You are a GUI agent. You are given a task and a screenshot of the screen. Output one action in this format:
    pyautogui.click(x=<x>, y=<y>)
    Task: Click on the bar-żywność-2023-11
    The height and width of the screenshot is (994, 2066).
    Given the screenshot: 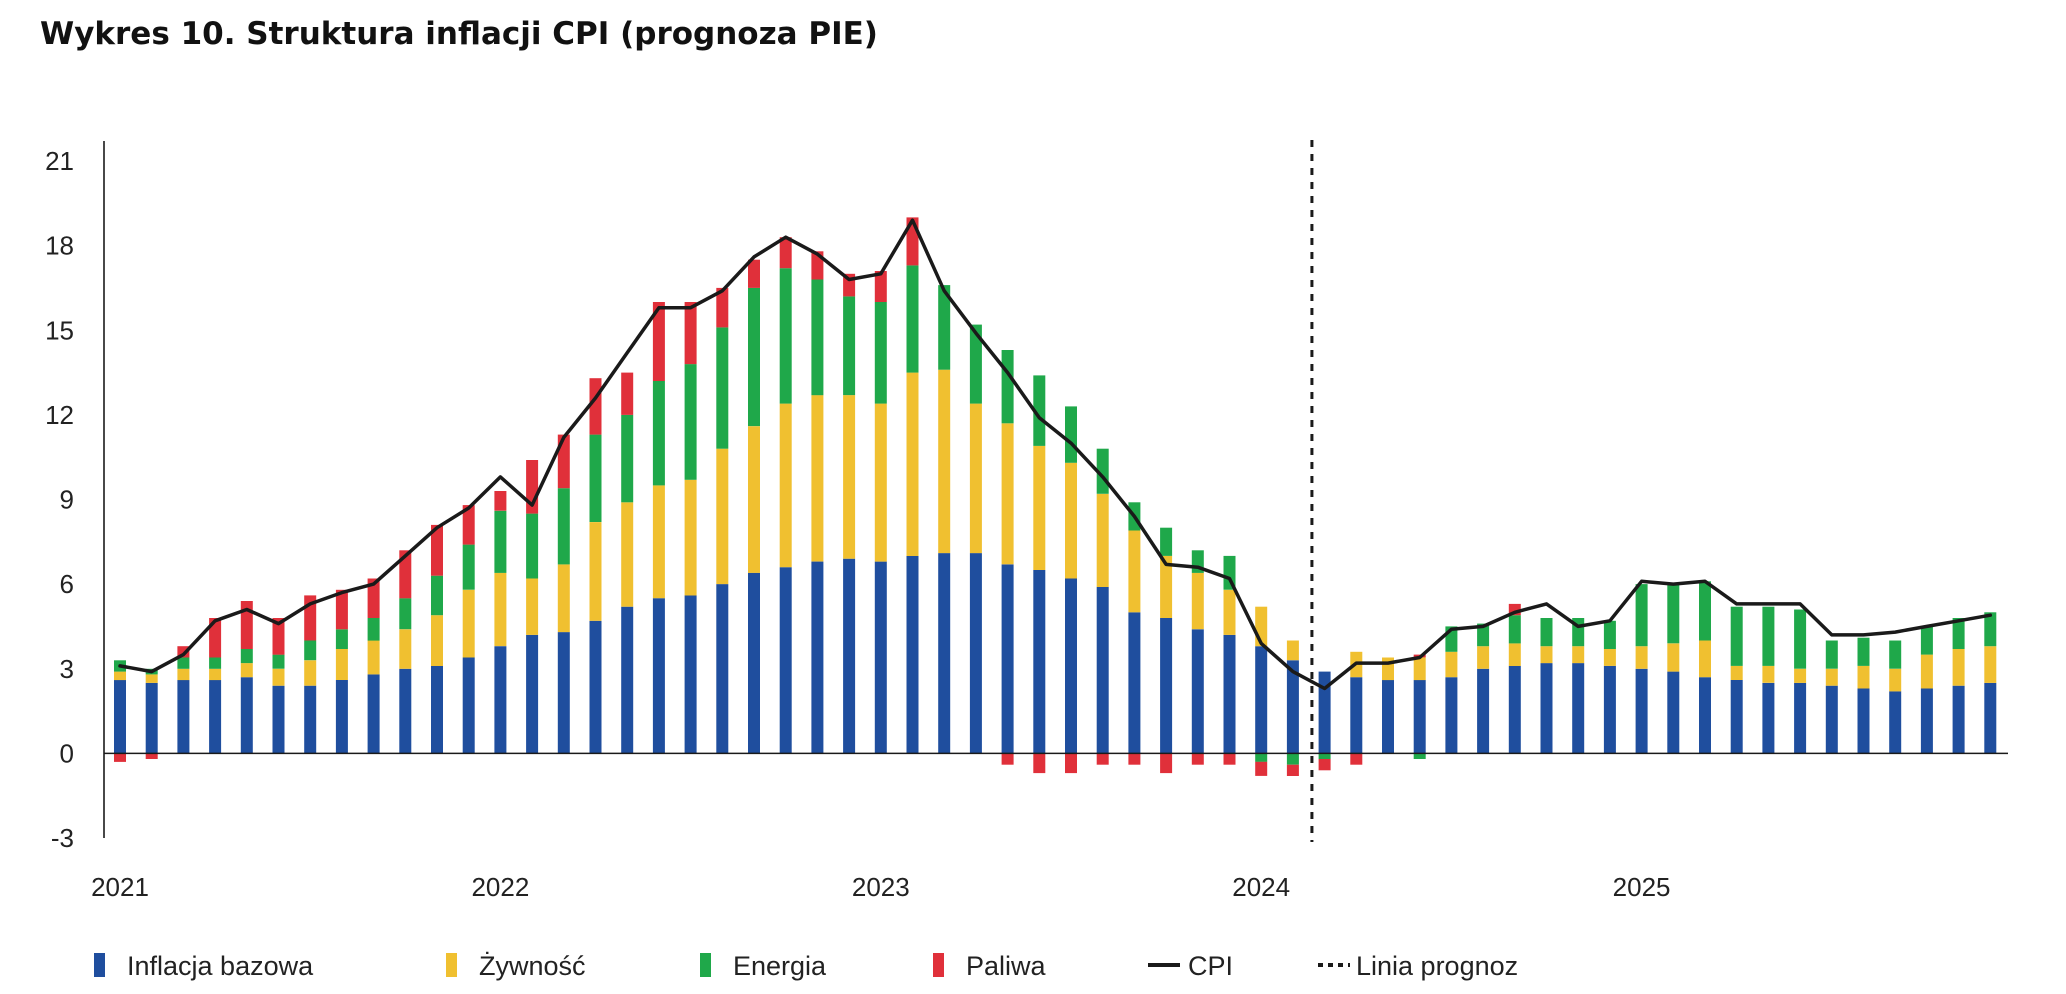 What is the action you would take?
    pyautogui.click(x=1197, y=601)
    